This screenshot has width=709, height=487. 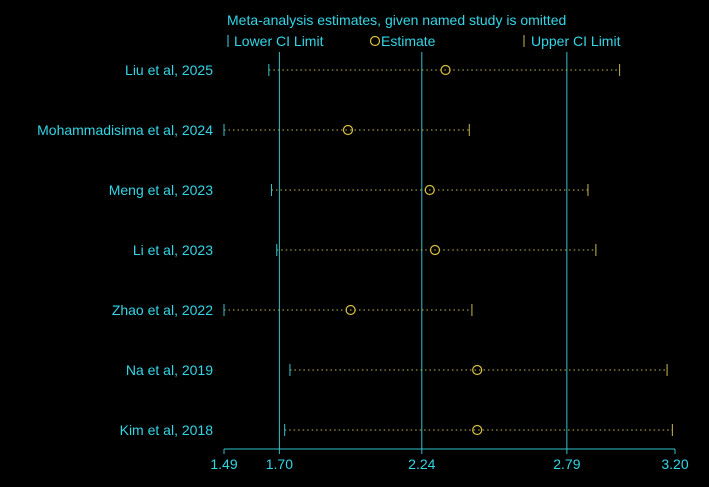 I want to click on study-label-0: Liu et al, 2025, so click(x=169, y=70).